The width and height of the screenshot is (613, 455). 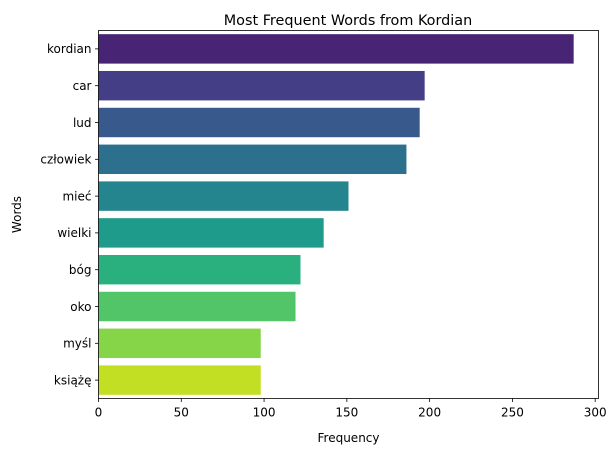 I want to click on y-tick-label: oko, so click(x=80, y=307).